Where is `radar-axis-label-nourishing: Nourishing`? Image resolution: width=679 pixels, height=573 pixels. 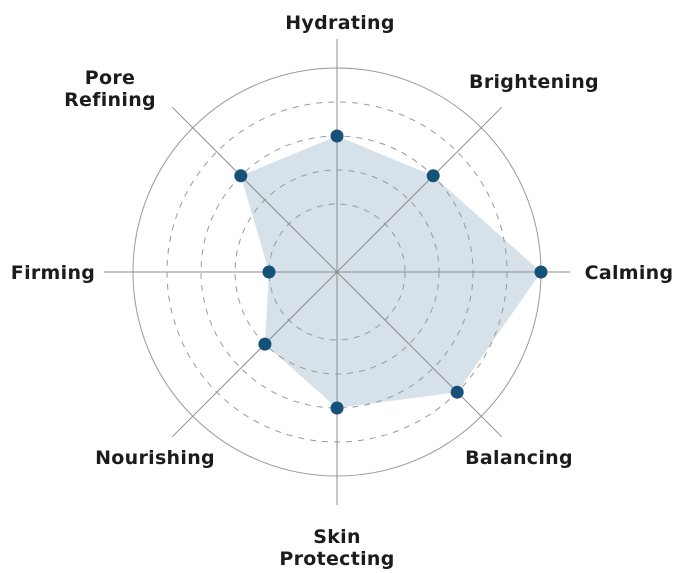 radar-axis-label-nourishing: Nourishing is located at coordinates (155, 458).